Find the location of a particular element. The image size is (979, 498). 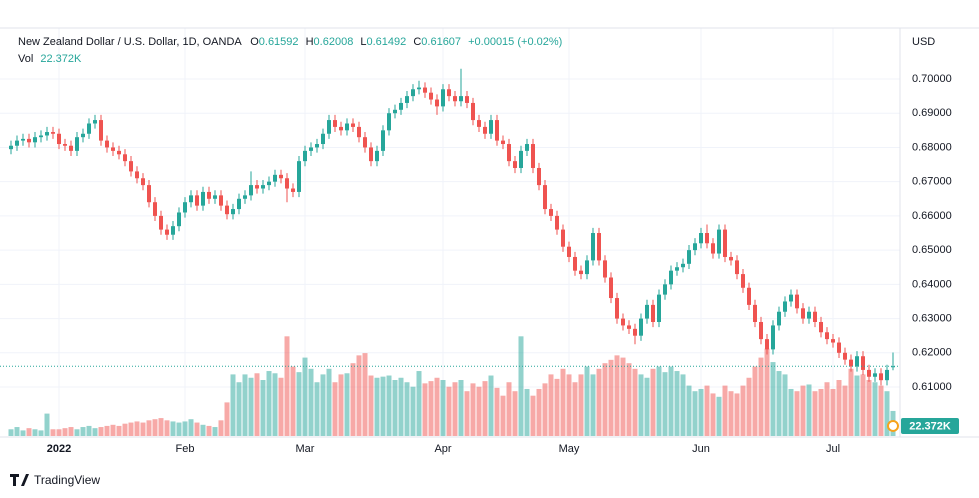

close-value: 0.61607 is located at coordinates (441, 42).